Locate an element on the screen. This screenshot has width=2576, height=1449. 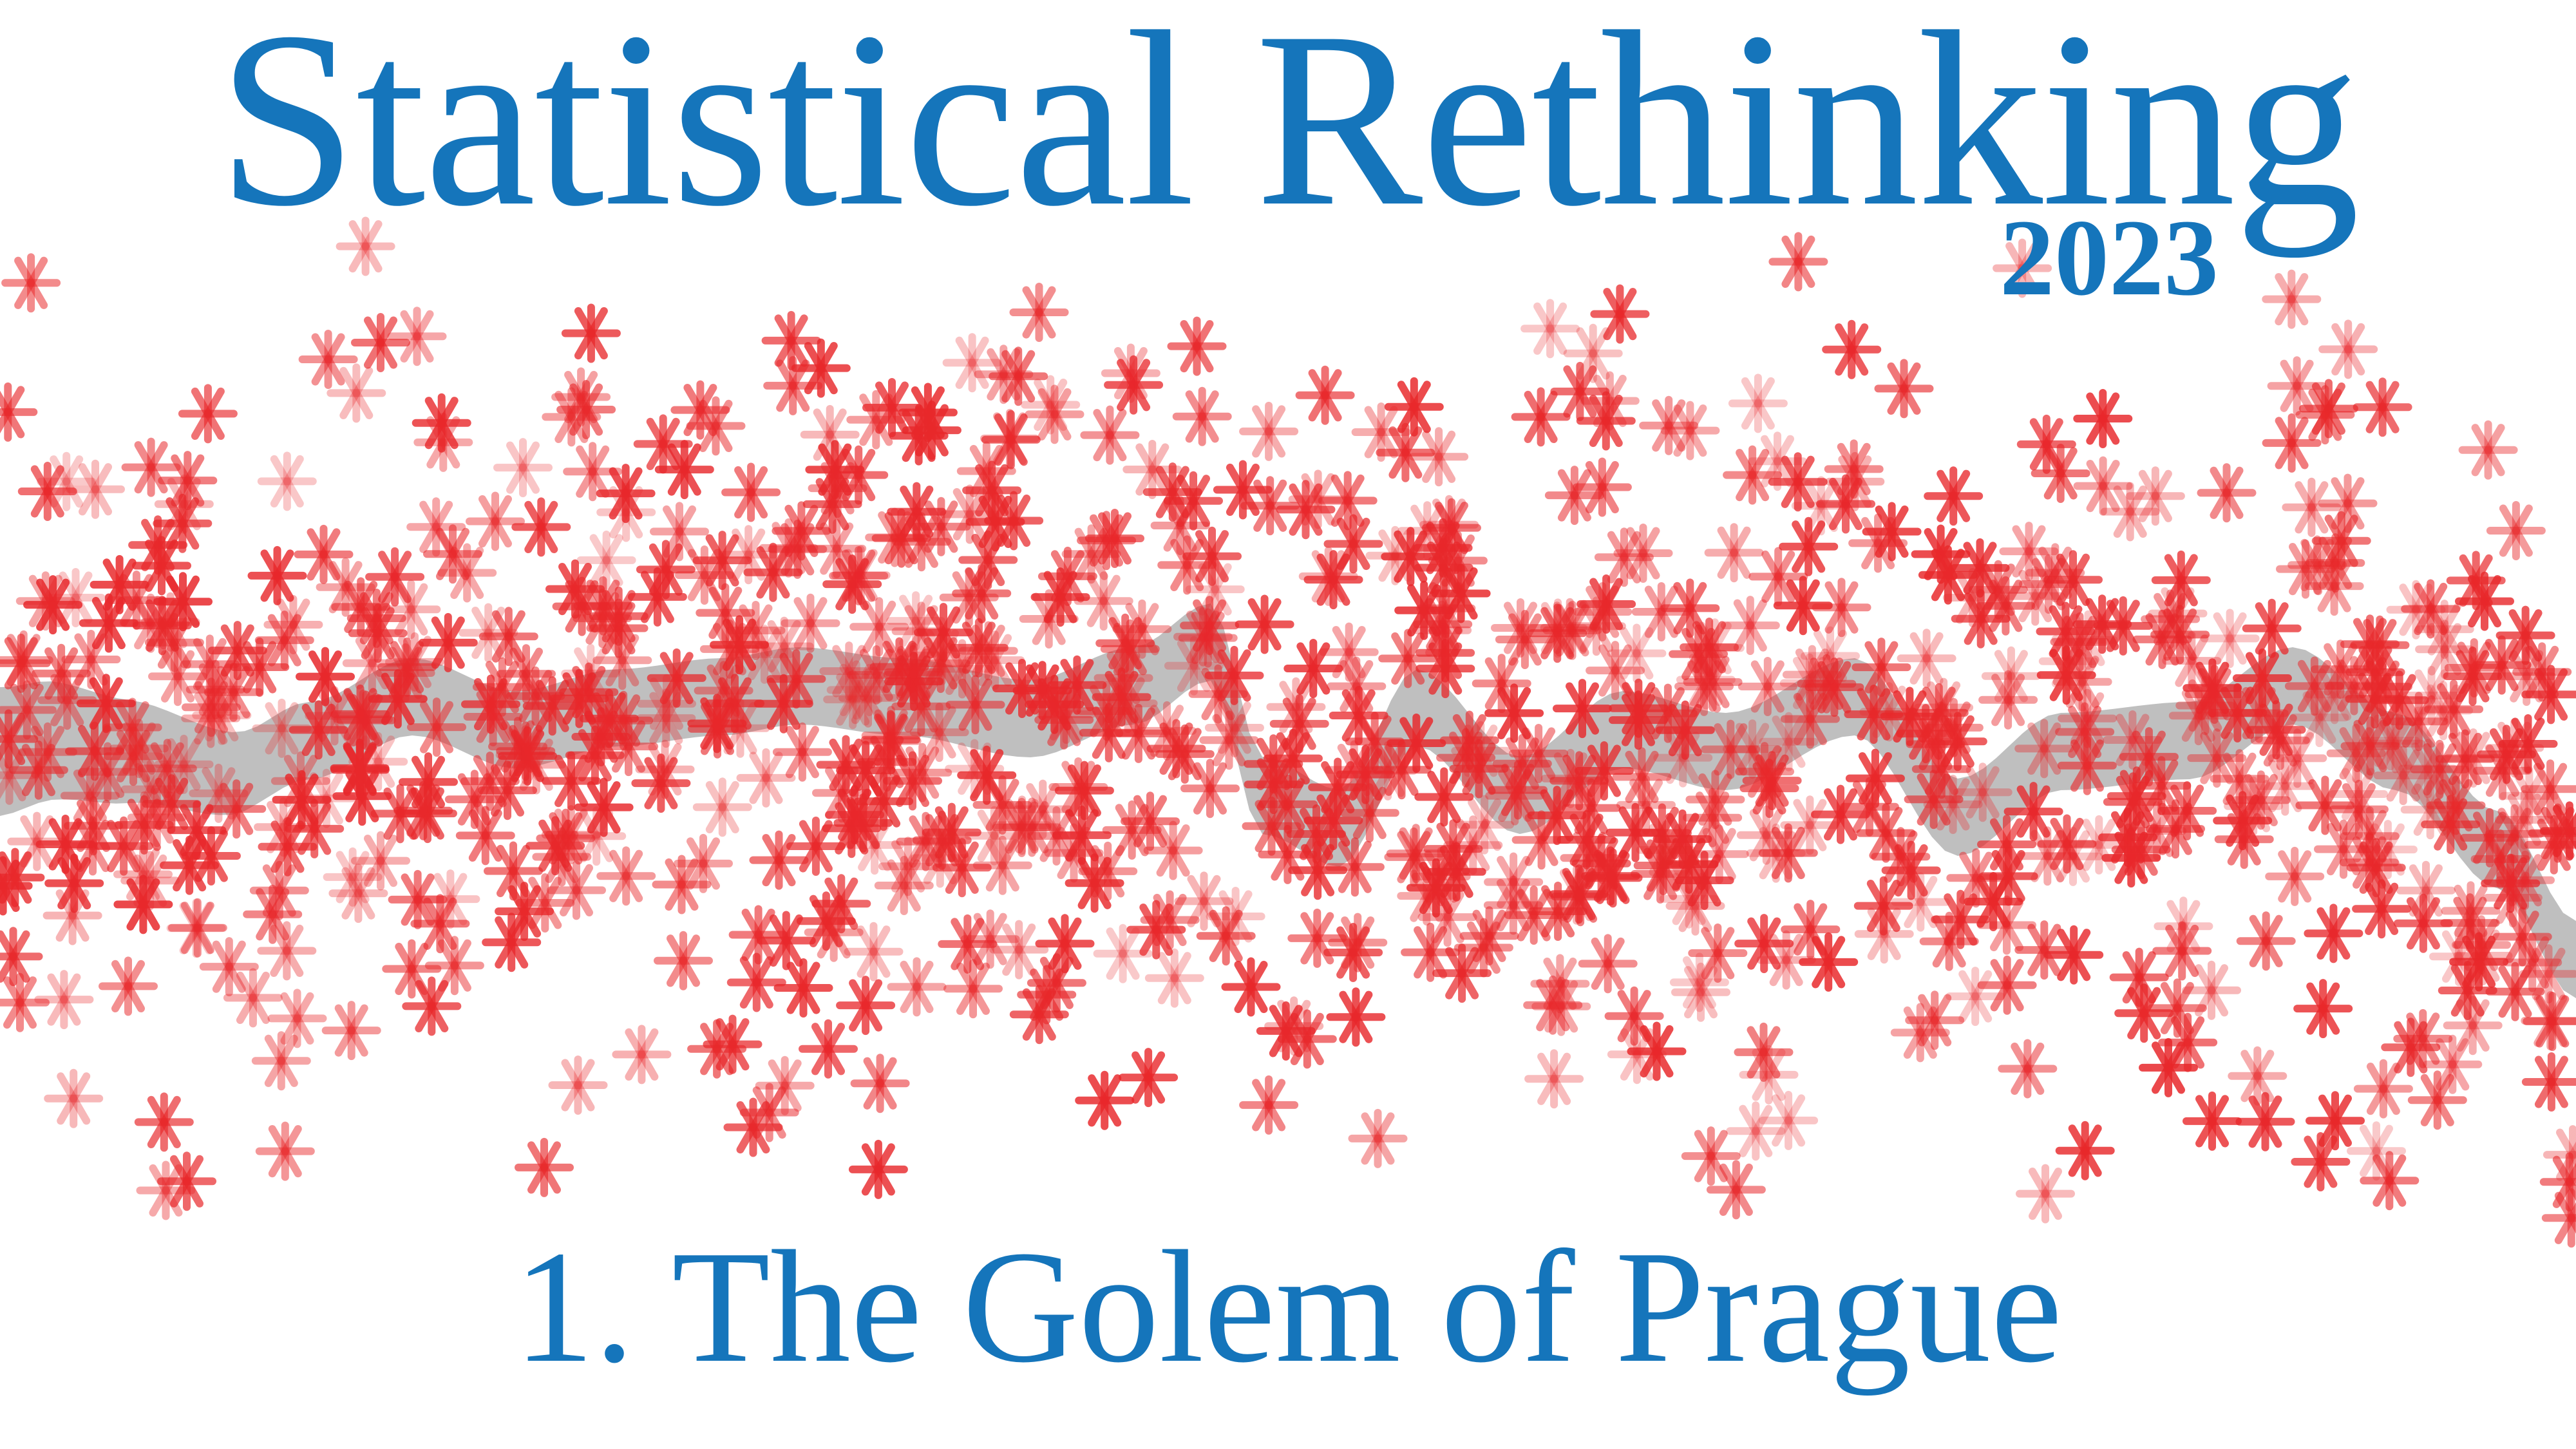
year-label: 2023 is located at coordinates (2109, 257).